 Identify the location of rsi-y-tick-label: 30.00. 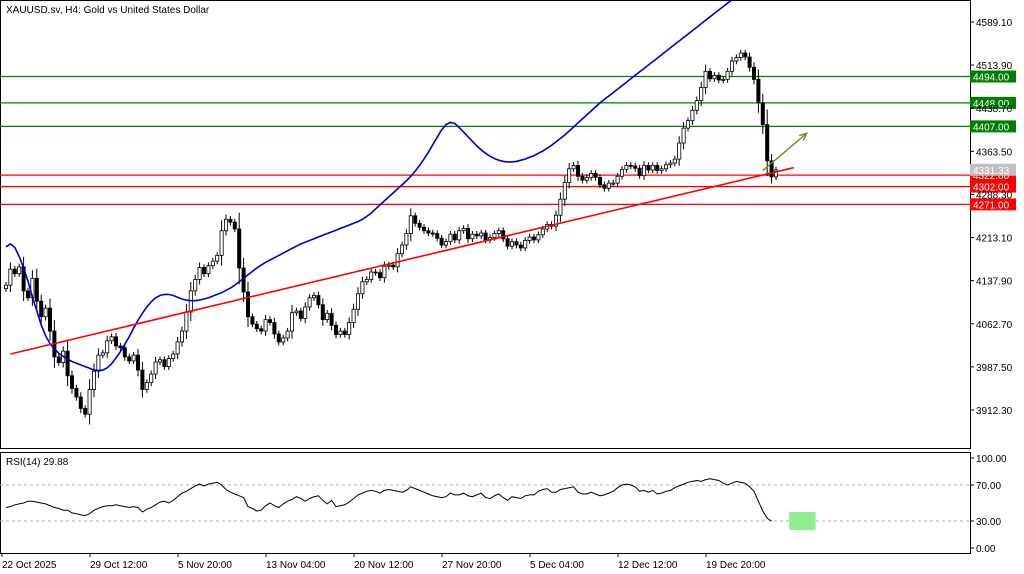
(988, 522).